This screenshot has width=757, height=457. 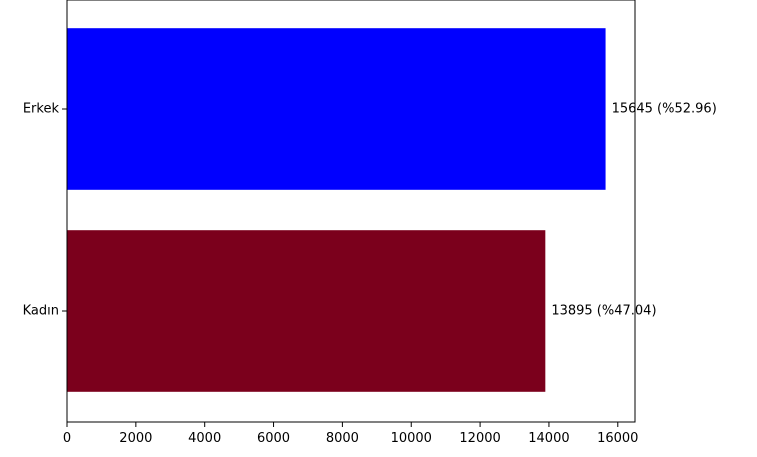 What do you see at coordinates (603, 311) in the screenshot?
I see `data-label: 13895 (%47.04)` at bounding box center [603, 311].